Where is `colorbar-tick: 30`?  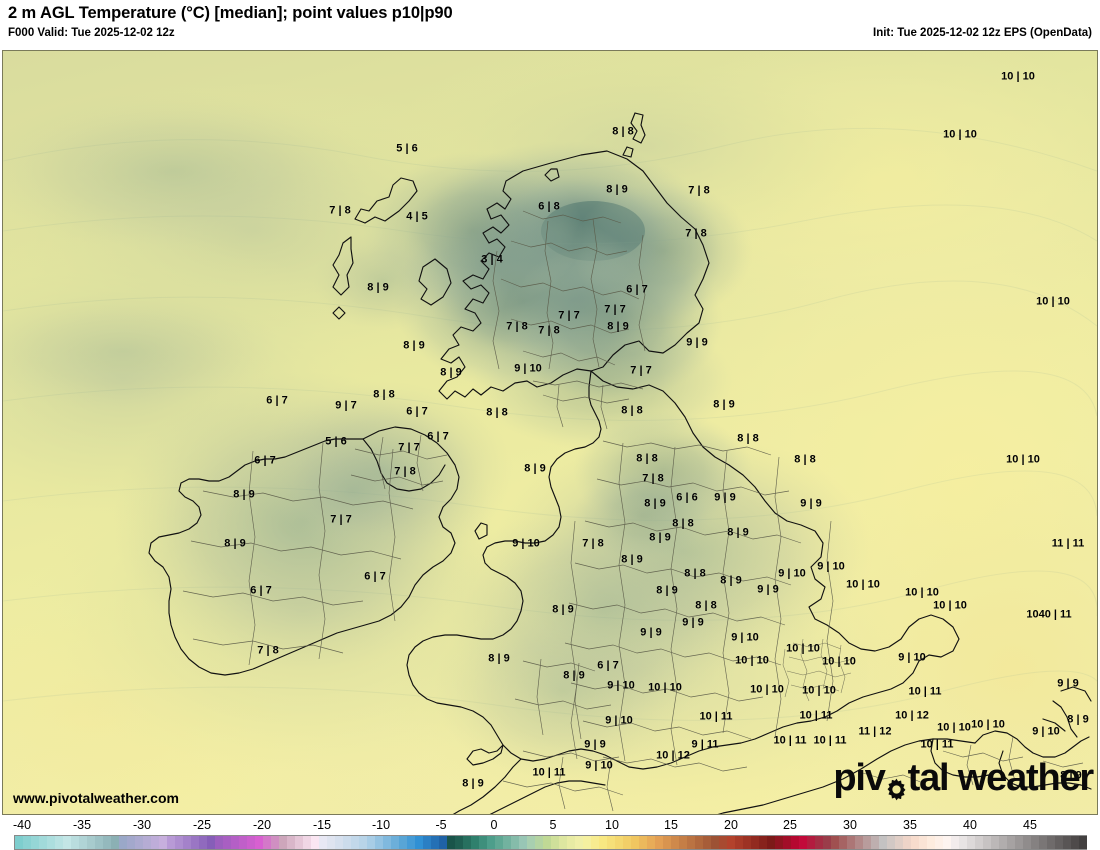 colorbar-tick: 30 is located at coordinates (850, 825).